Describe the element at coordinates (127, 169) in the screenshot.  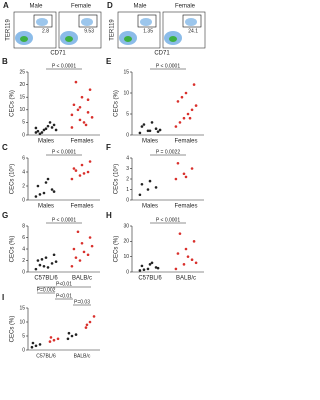
I see `y-tick-label: 3` at that location.